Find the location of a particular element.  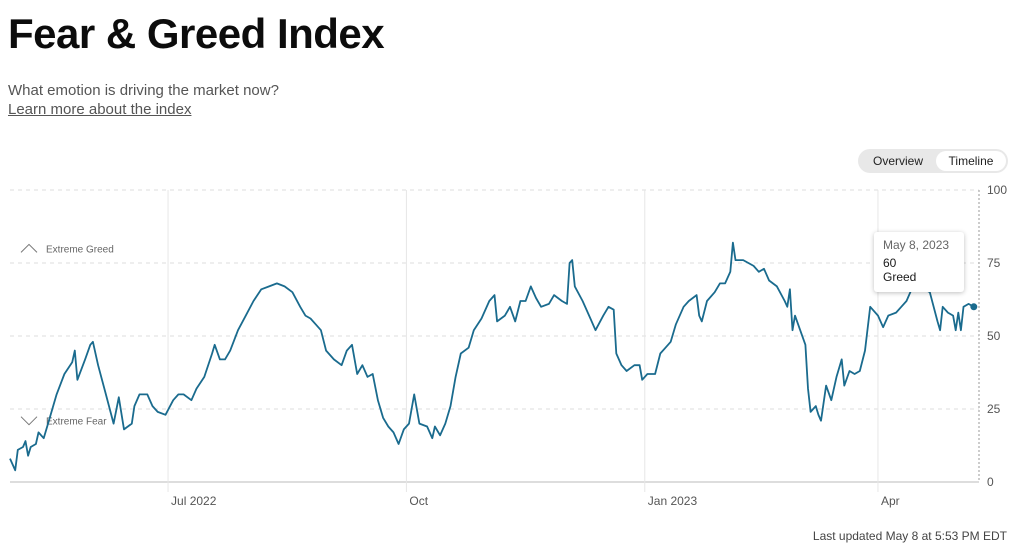

view-toggle: Overview Timeline is located at coordinates (933, 161).